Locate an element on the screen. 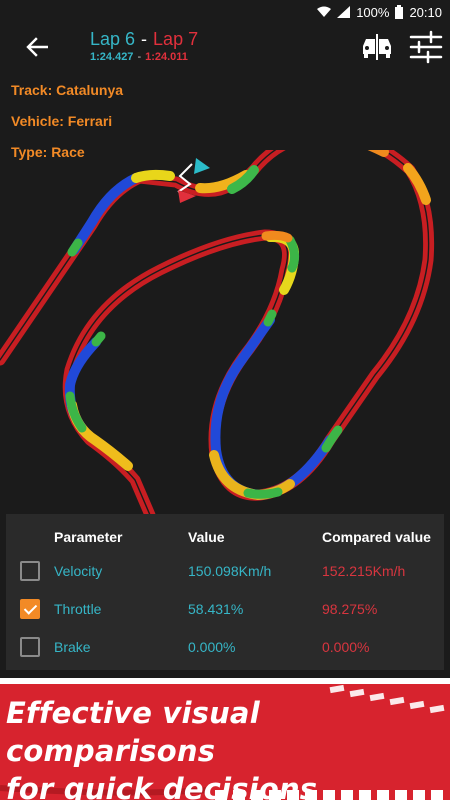 Image resolution: width=450 pixels, height=800 pixels. table-row-throttle: Throttle 58.431% 98.275% is located at coordinates (225, 609).